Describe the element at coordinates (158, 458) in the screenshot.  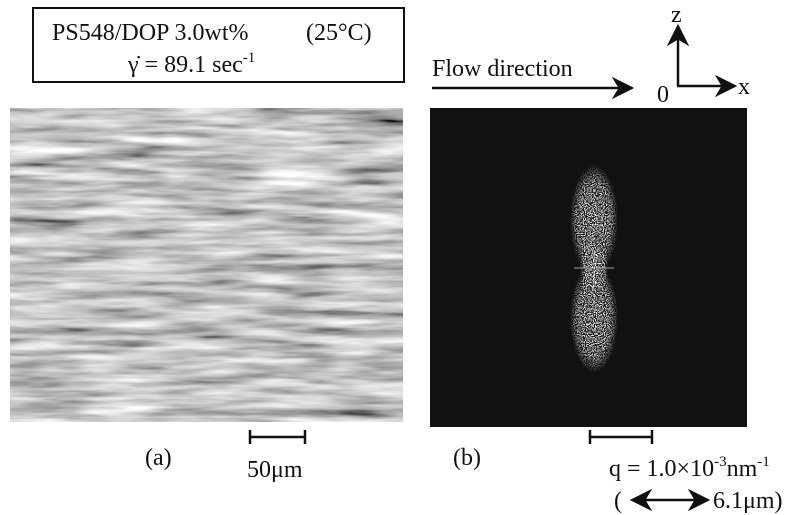
I see `panel-a-label: (a)` at that location.